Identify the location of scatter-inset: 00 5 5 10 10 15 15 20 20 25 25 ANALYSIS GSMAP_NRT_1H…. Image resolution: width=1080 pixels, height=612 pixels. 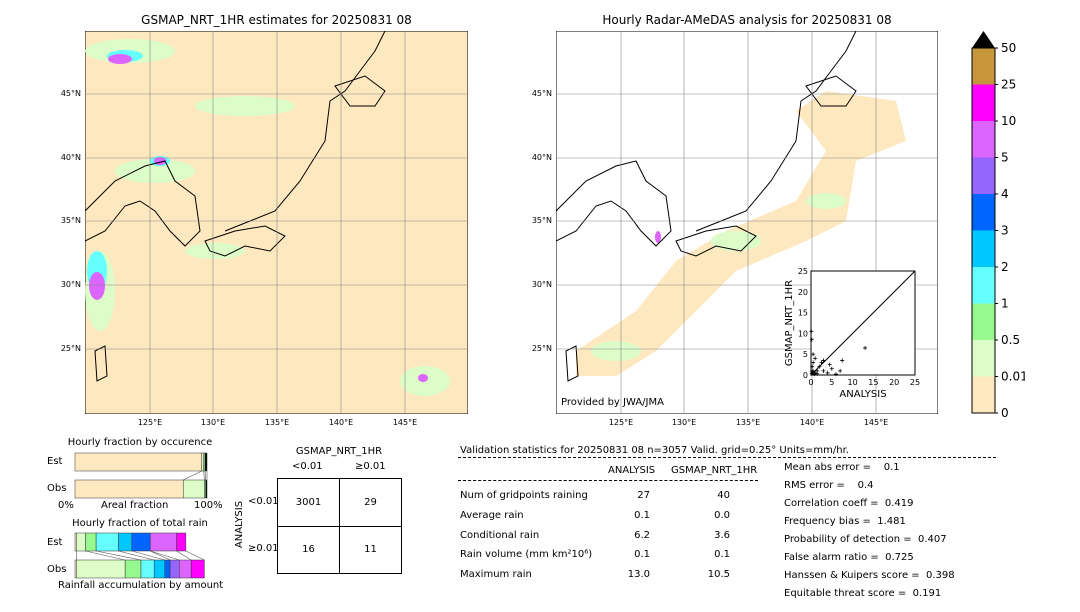
(852, 333).